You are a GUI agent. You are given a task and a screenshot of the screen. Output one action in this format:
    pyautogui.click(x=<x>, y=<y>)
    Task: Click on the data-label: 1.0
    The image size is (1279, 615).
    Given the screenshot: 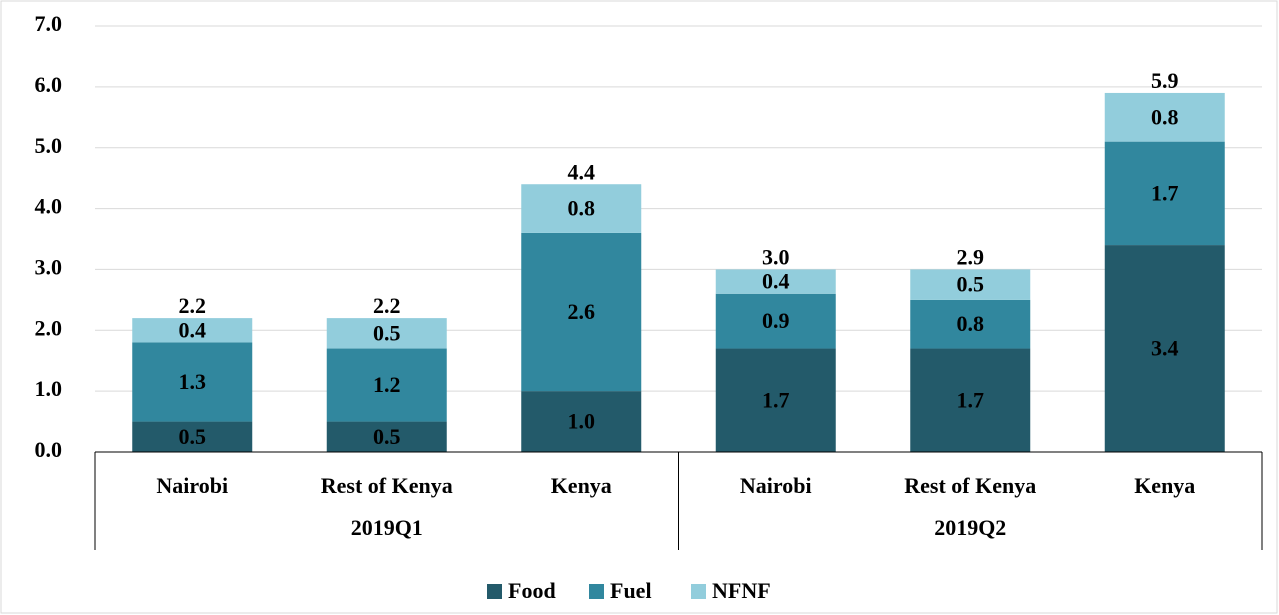 What is the action you would take?
    pyautogui.click(x=582, y=421)
    